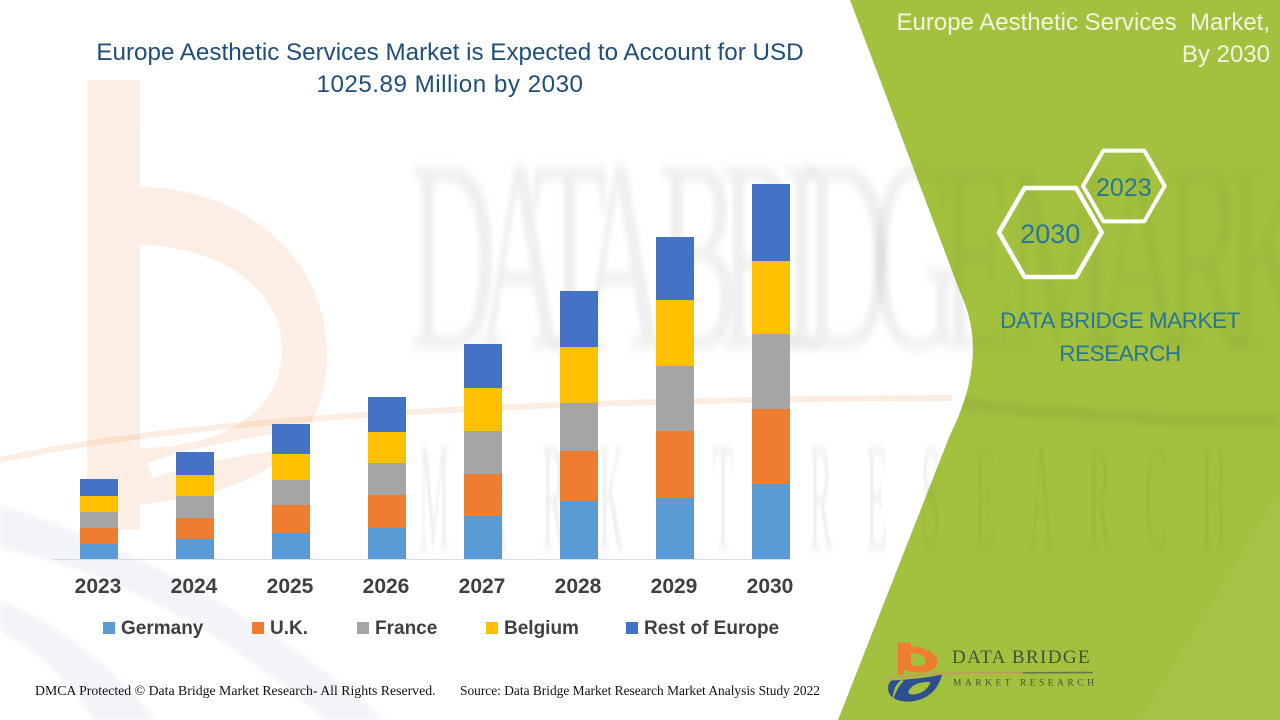  Describe the element at coordinates (1050, 234) in the screenshot. I see `svg-text: 2030` at that location.